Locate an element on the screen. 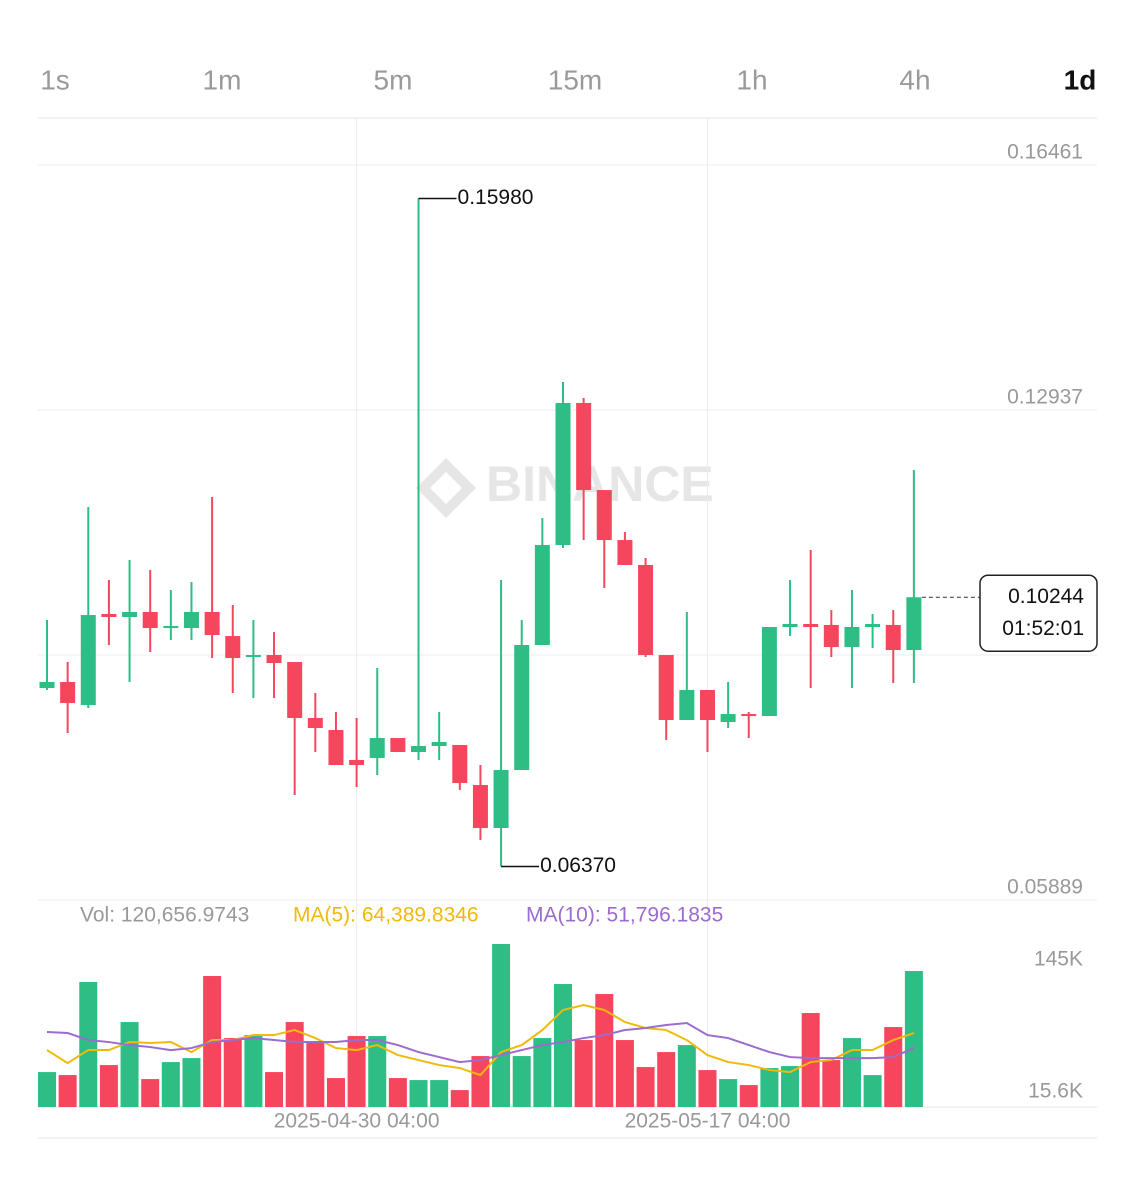 The image size is (1137, 1200). timeframe-tab: 4h is located at coordinates (914, 79).